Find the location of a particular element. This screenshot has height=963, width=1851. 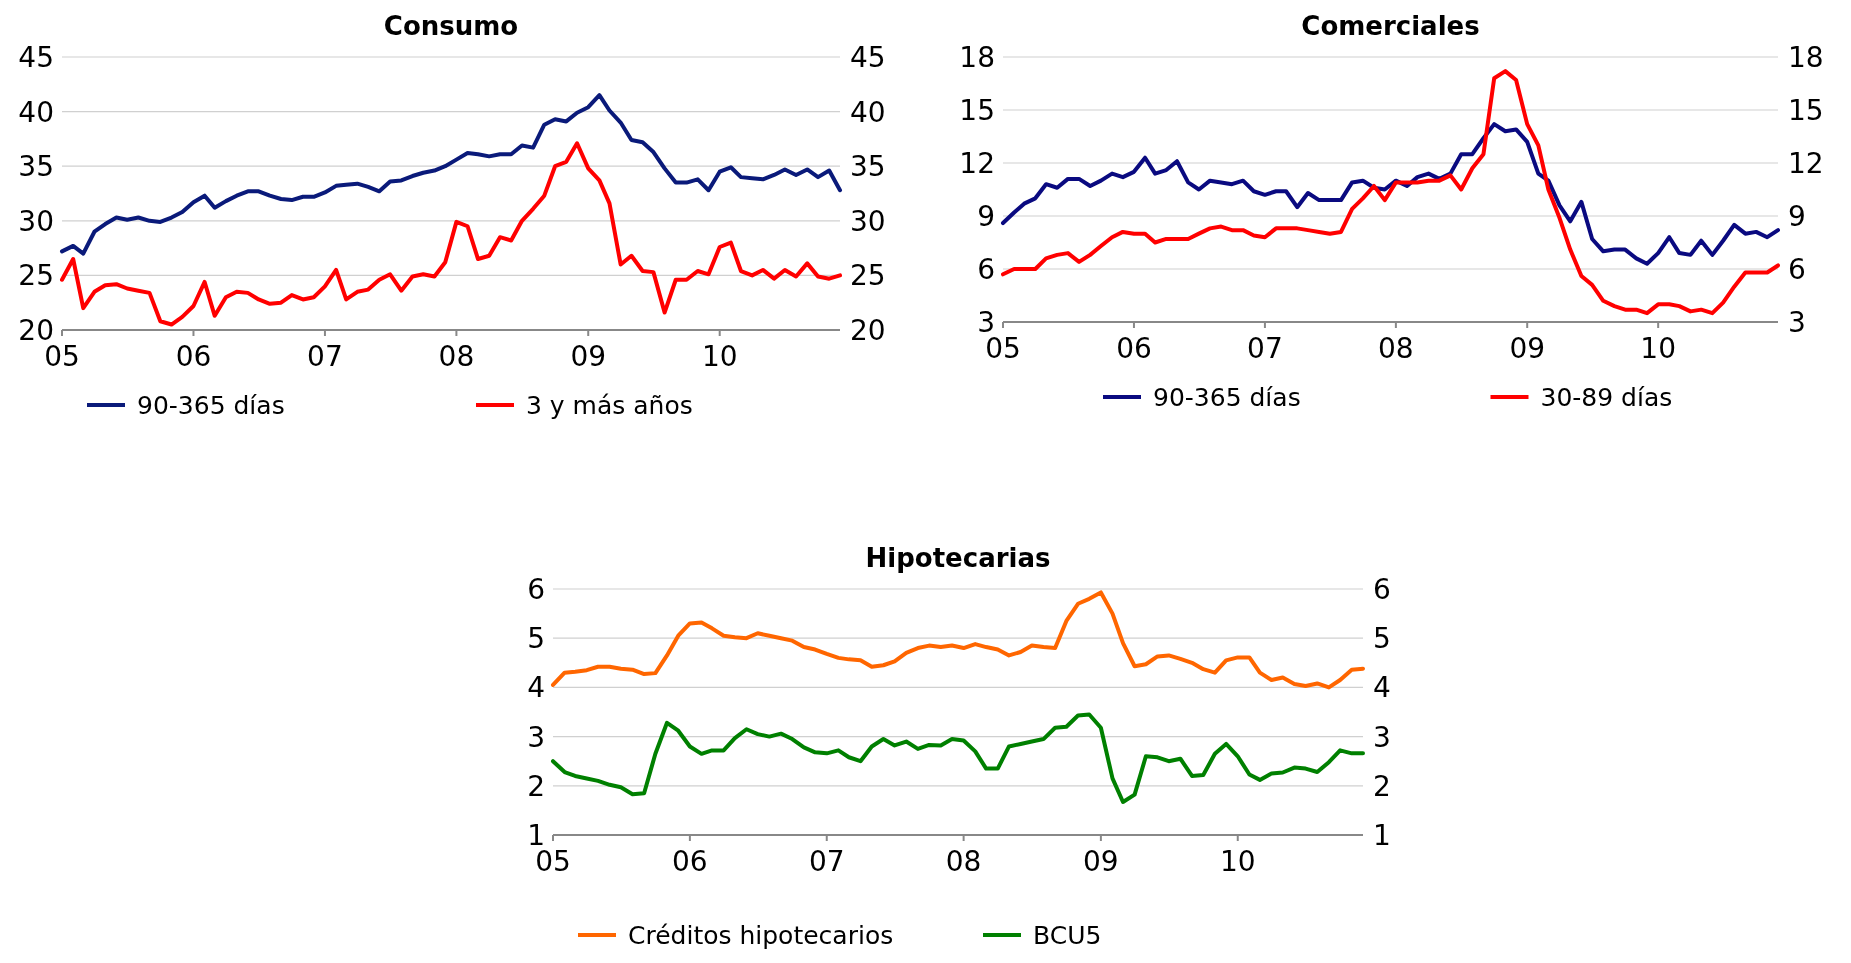

y2-tick-label: 20 is located at coordinates (868, 330).